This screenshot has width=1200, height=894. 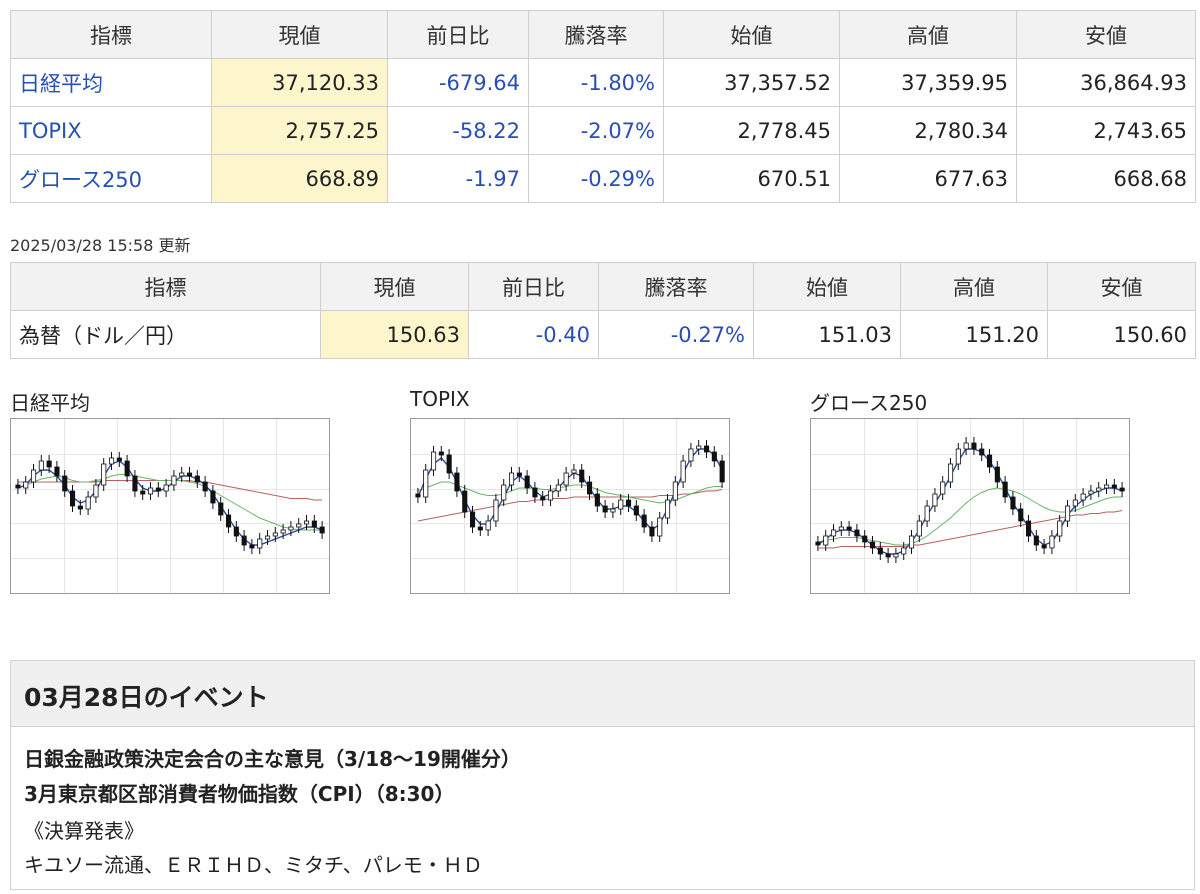 What do you see at coordinates (299, 82) in the screenshot?
I see `current-value: 37,120.33` at bounding box center [299, 82].